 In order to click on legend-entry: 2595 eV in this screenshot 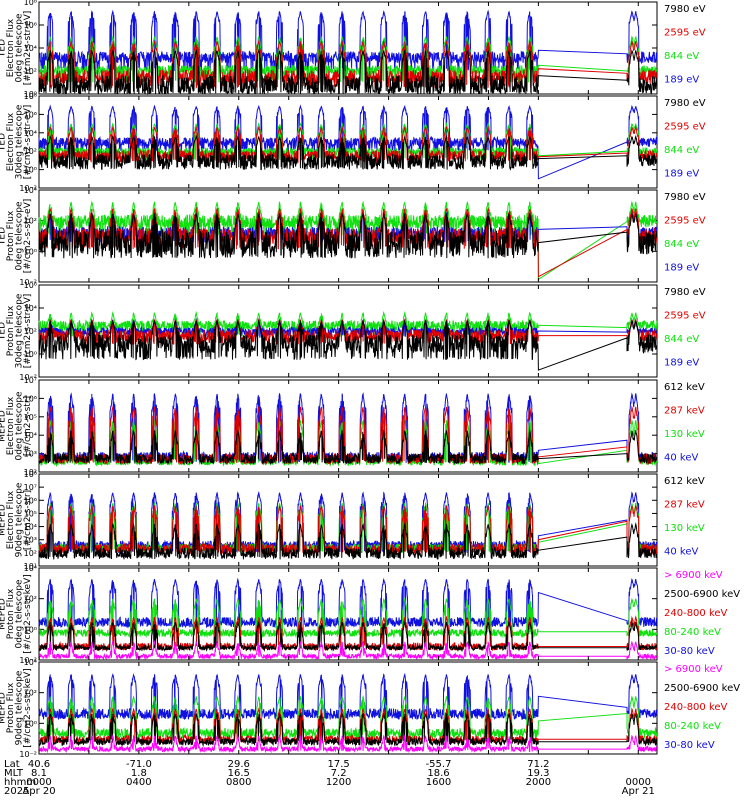, I will do `click(685, 127)`.